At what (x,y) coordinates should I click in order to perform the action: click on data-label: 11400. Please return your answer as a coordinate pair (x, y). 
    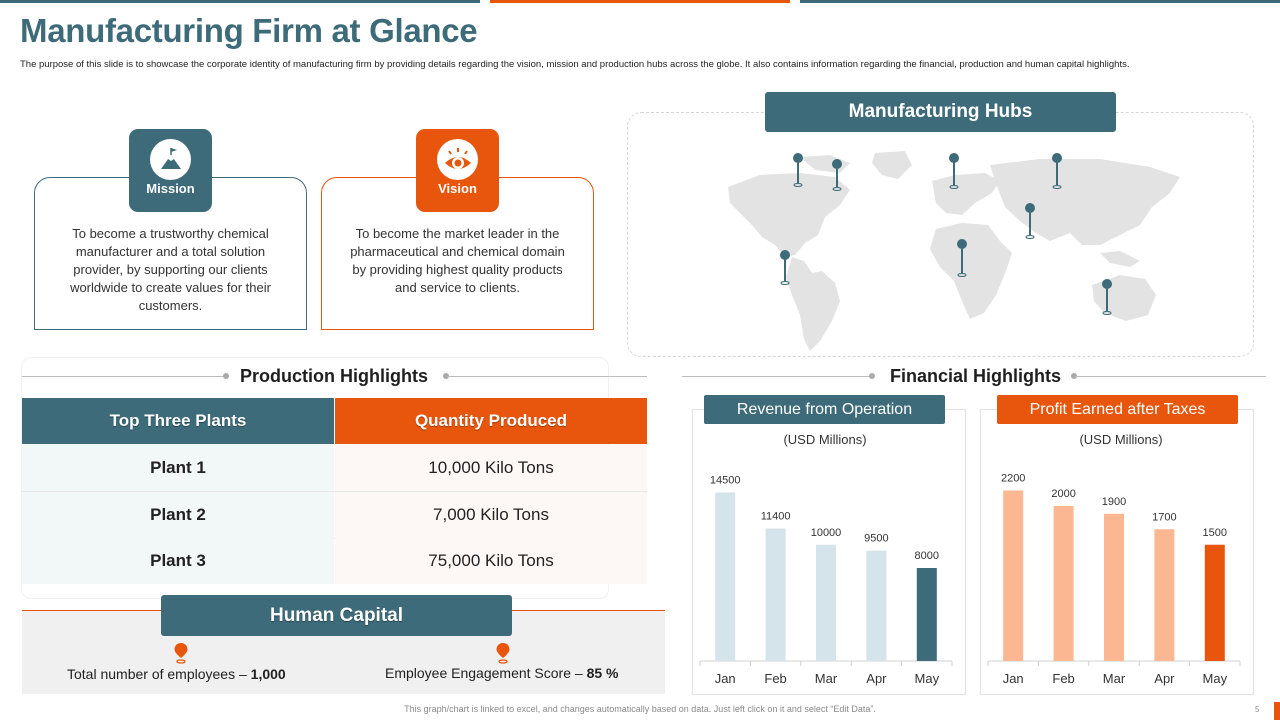
    Looking at the image, I should click on (776, 516).